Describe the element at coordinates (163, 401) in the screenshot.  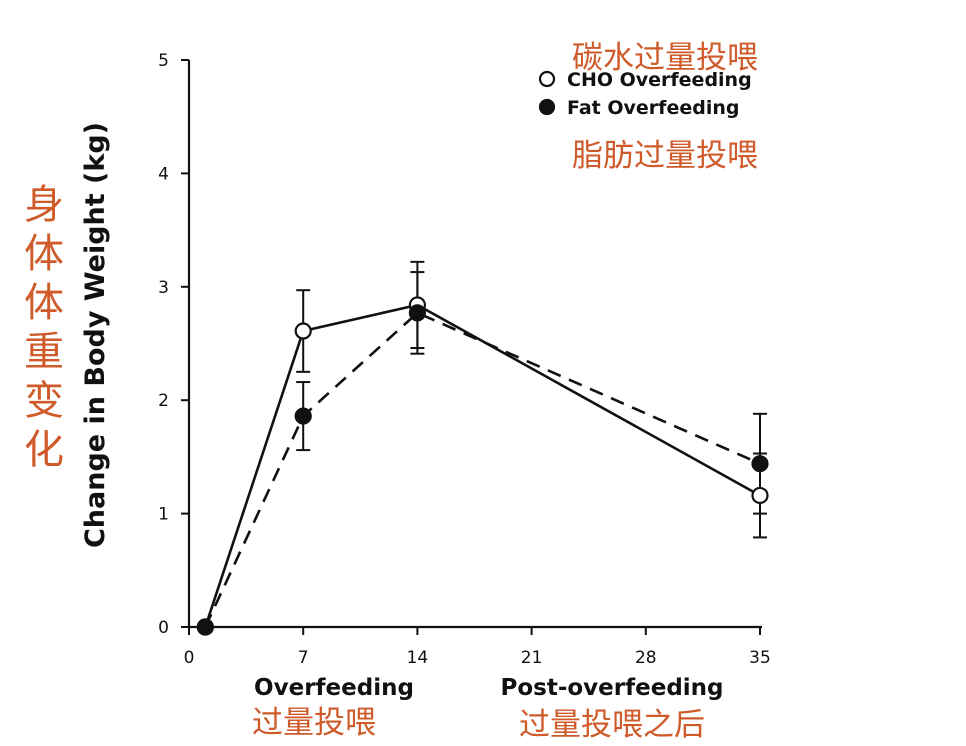
I see `y-tick-label: 2` at that location.